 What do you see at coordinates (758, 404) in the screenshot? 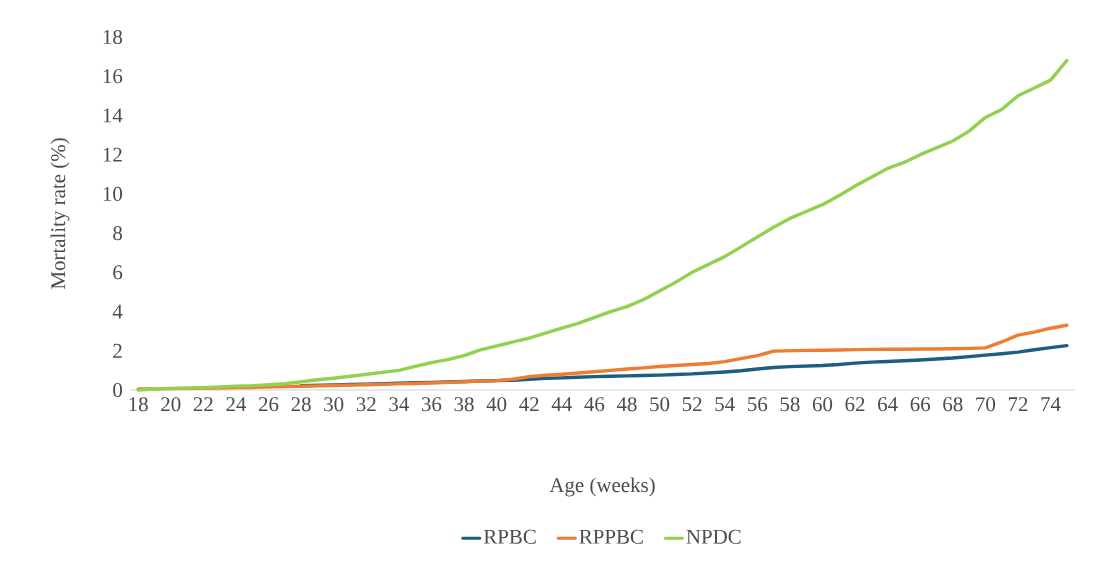
I see `x-tick-label: 56` at bounding box center [758, 404].